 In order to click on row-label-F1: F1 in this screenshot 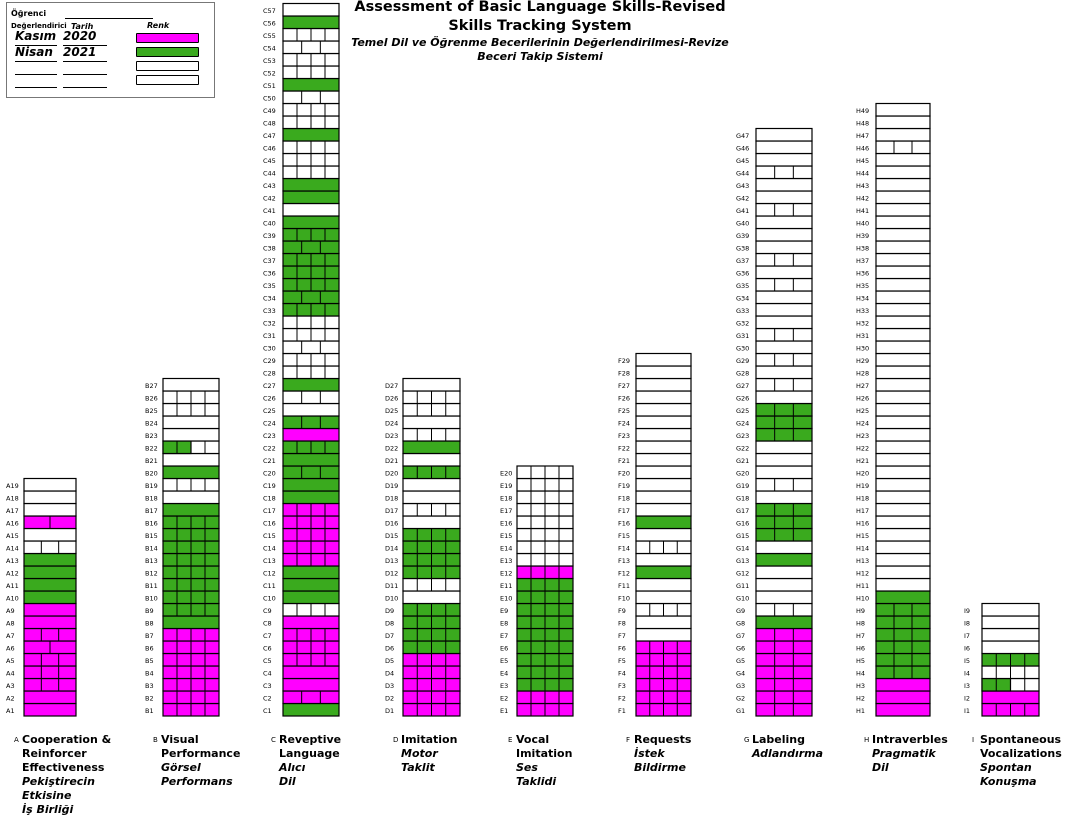, I will do `click(622, 711)`.